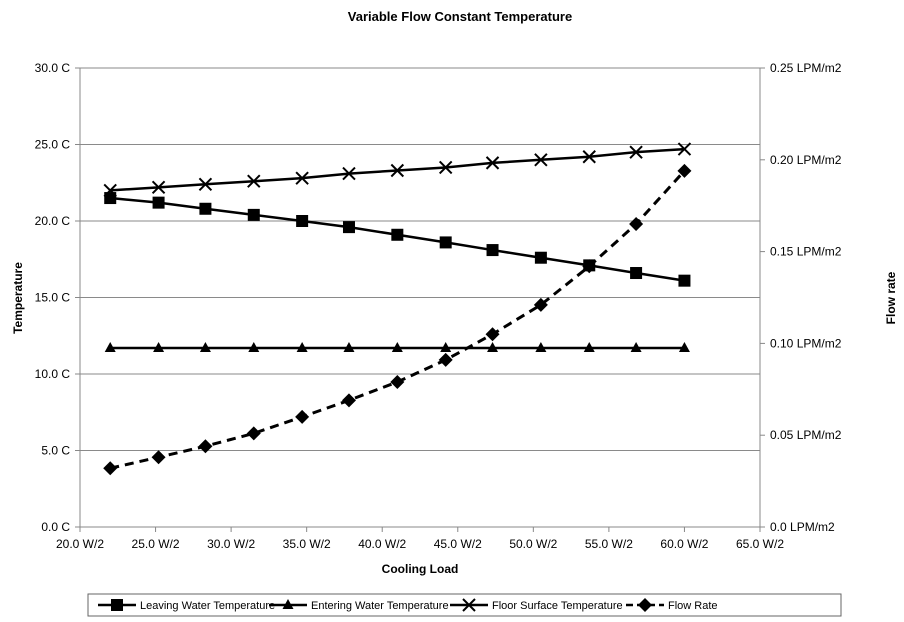 This screenshot has width=904, height=622. What do you see at coordinates (891, 297) in the screenshot?
I see `y2-axis-label: Flow rate` at bounding box center [891, 297].